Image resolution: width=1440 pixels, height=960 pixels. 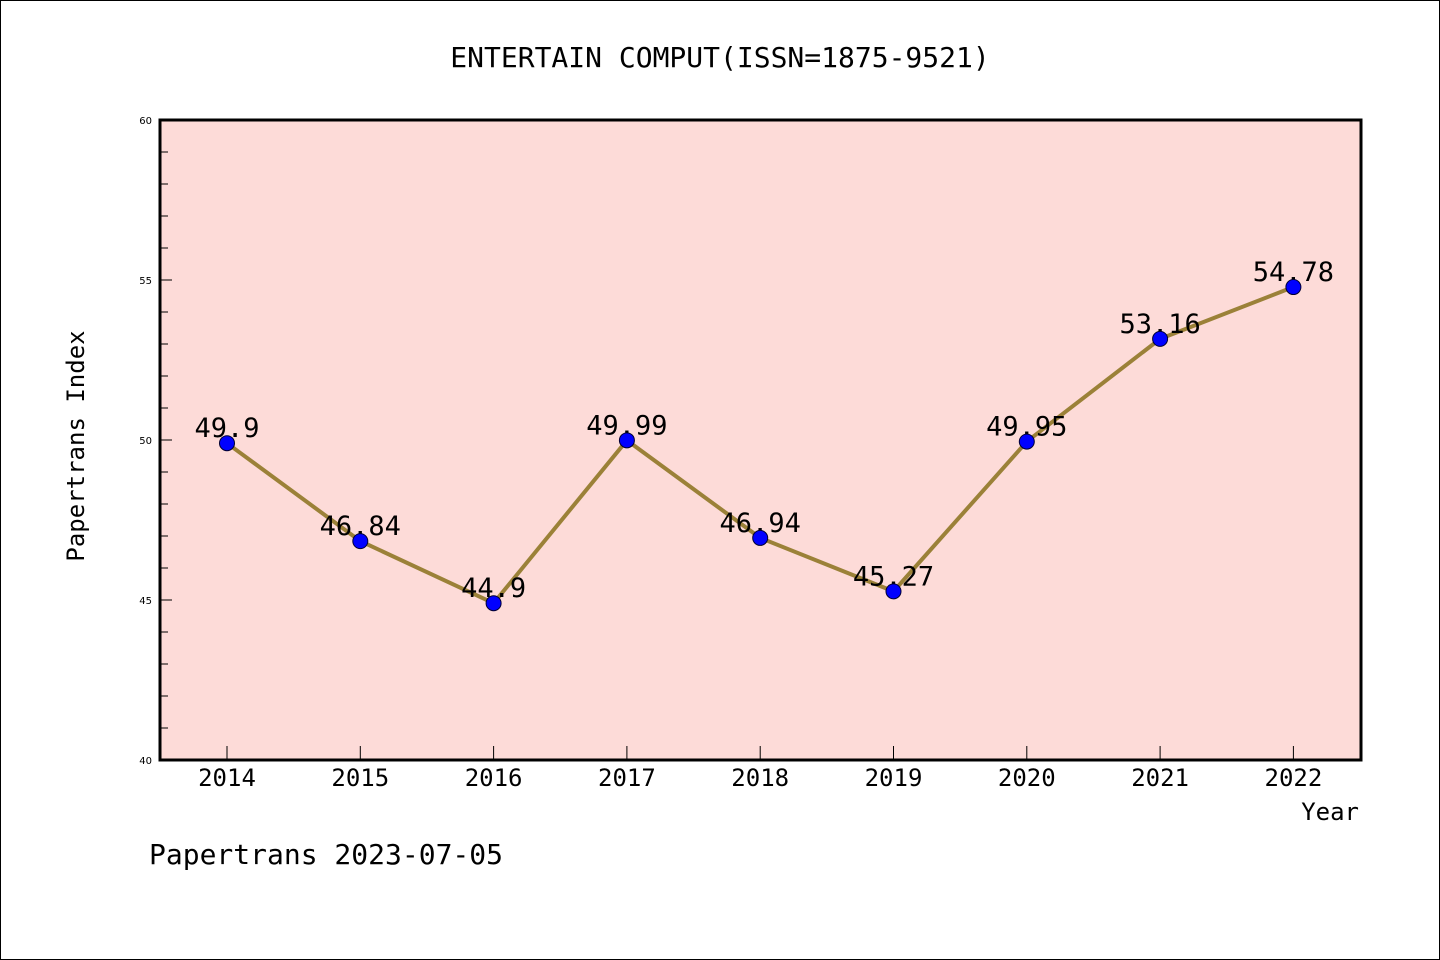 I want to click on x-tick-label: 2017, so click(x=627, y=778).